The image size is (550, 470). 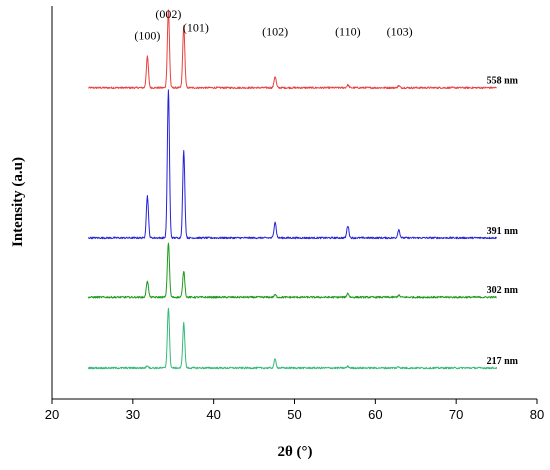 What do you see at coordinates (133, 414) in the screenshot?
I see `x-tick-label-30: 30` at bounding box center [133, 414].